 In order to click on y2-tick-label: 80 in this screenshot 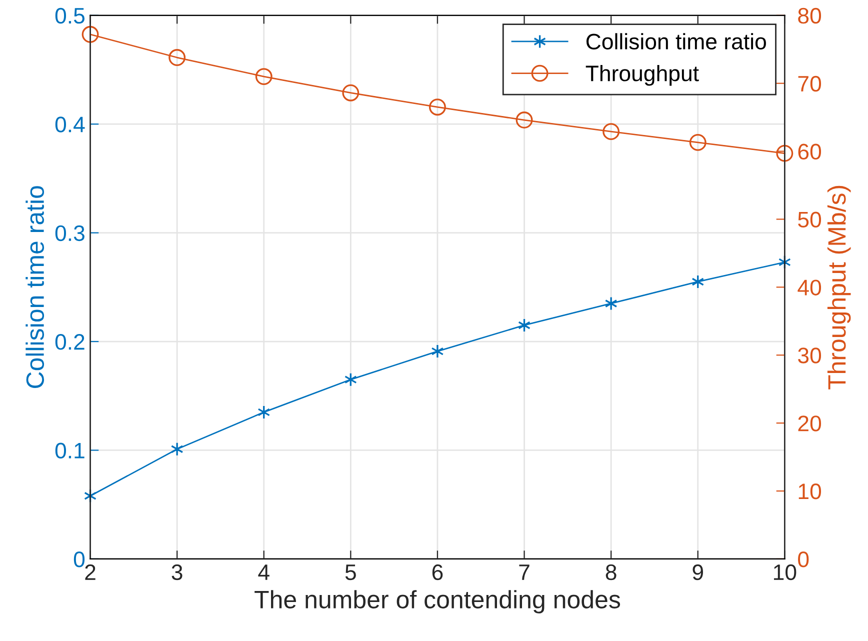, I will do `click(810, 16)`.